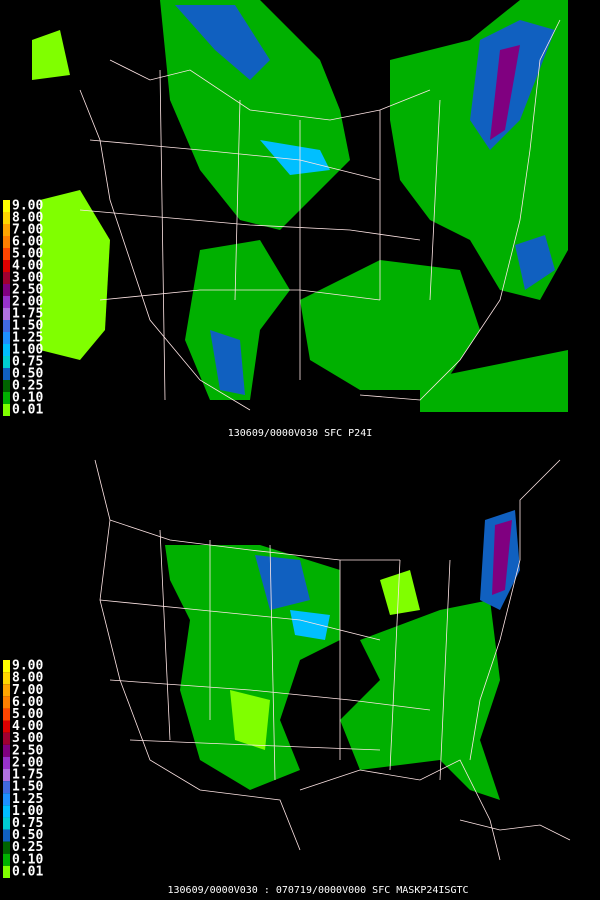 The height and width of the screenshot is (900, 600). I want to click on map-caption: 130609/0000V030 SFC P24I, so click(300, 433).